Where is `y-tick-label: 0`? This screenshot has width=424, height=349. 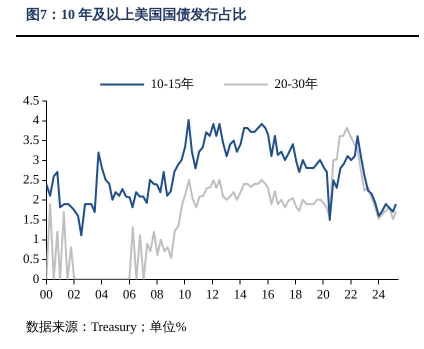 y-tick-label: 0 is located at coordinates (36, 278).